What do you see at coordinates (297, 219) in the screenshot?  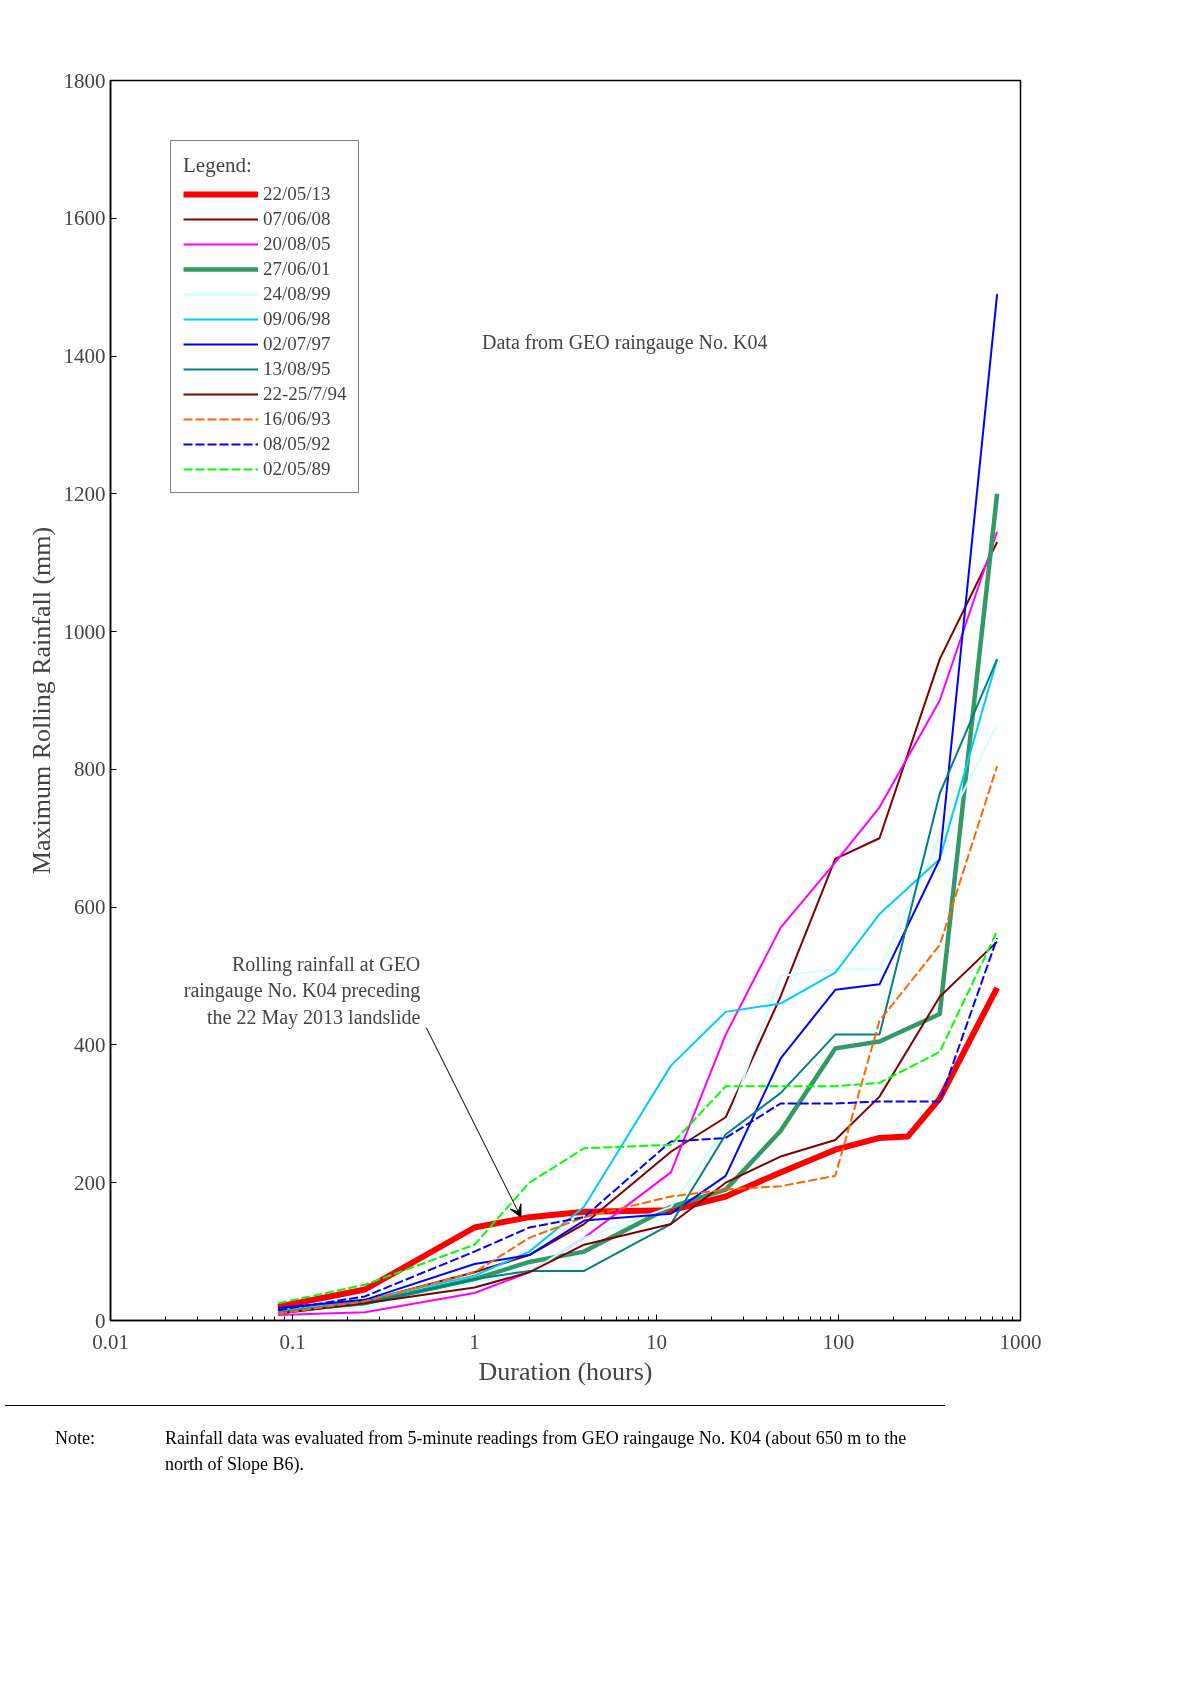 I see `legend-label: 07/06/08` at bounding box center [297, 219].